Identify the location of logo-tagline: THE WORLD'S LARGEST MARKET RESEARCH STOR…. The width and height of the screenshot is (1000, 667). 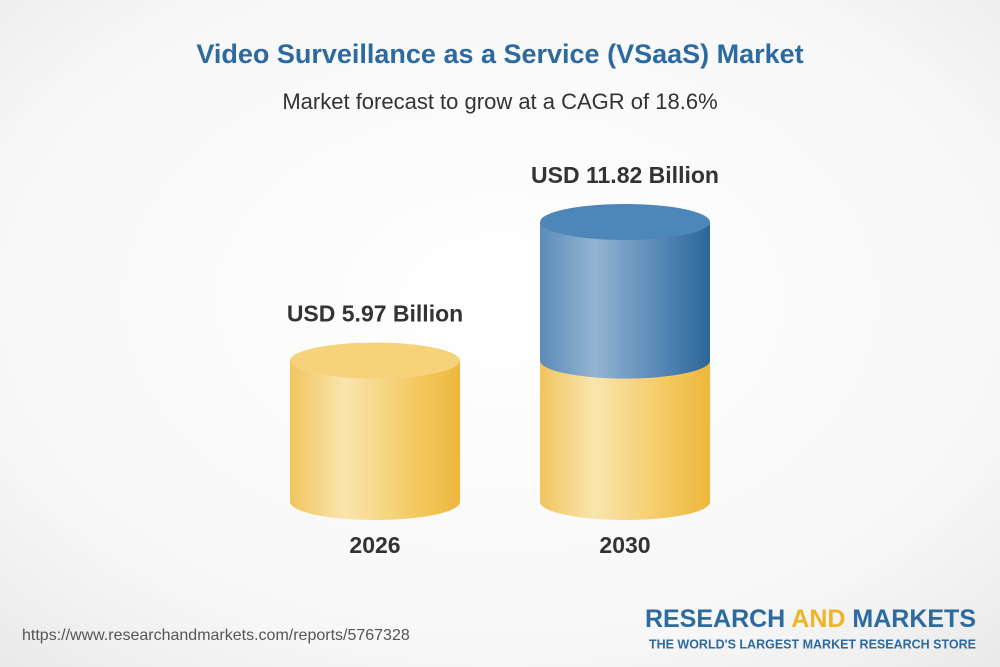
(812, 644).